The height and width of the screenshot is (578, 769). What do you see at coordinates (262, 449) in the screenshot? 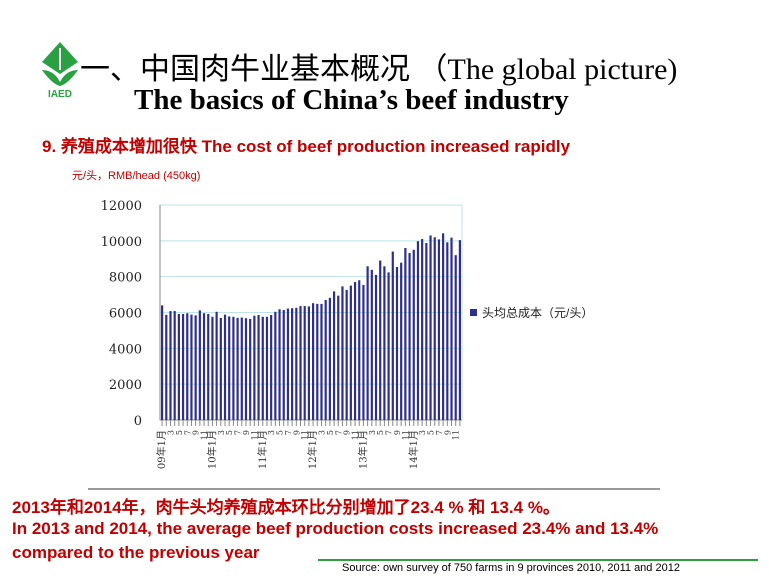
I see `x-year-label: 11年1月` at bounding box center [262, 449].